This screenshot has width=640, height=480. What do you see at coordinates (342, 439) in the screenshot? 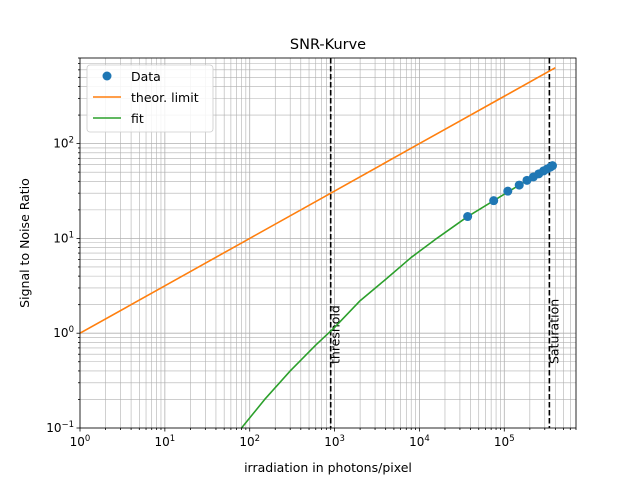
I see `x-tick-label-exponent: 3` at bounding box center [342, 439].